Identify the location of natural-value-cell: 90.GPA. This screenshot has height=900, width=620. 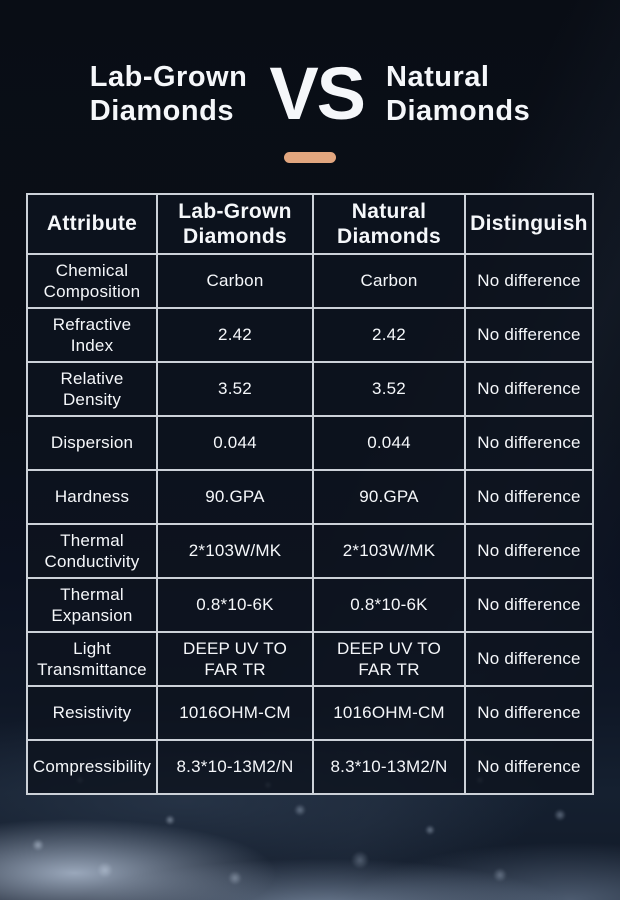
(389, 497).